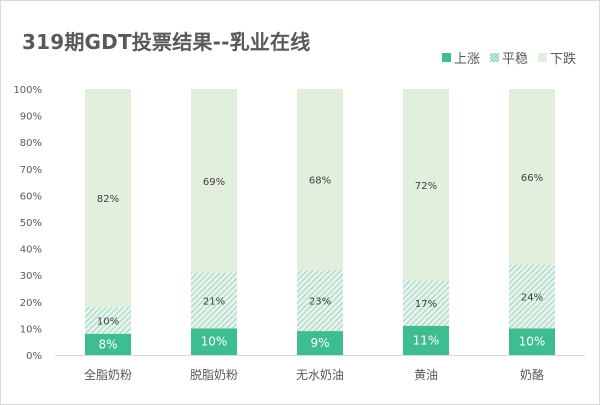 The width and height of the screenshot is (600, 405). I want to click on data-label: 23%, so click(320, 301).